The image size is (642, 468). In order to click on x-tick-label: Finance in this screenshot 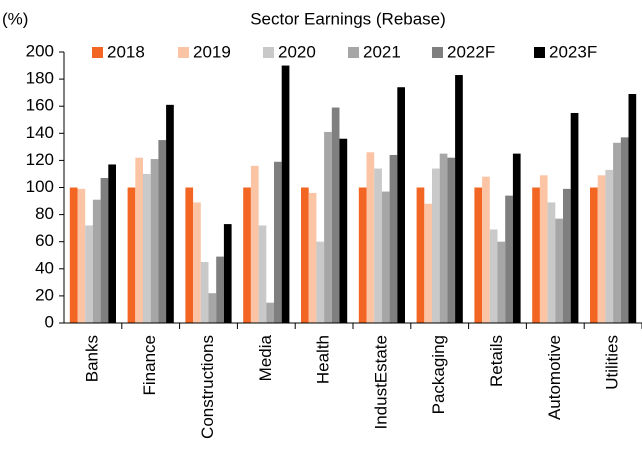, I will do `click(149, 365)`.